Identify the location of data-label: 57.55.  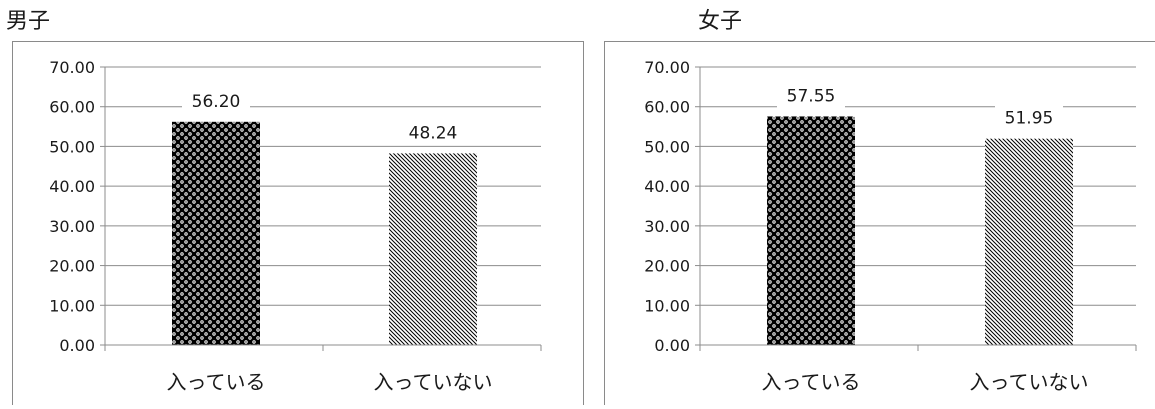
(811, 96).